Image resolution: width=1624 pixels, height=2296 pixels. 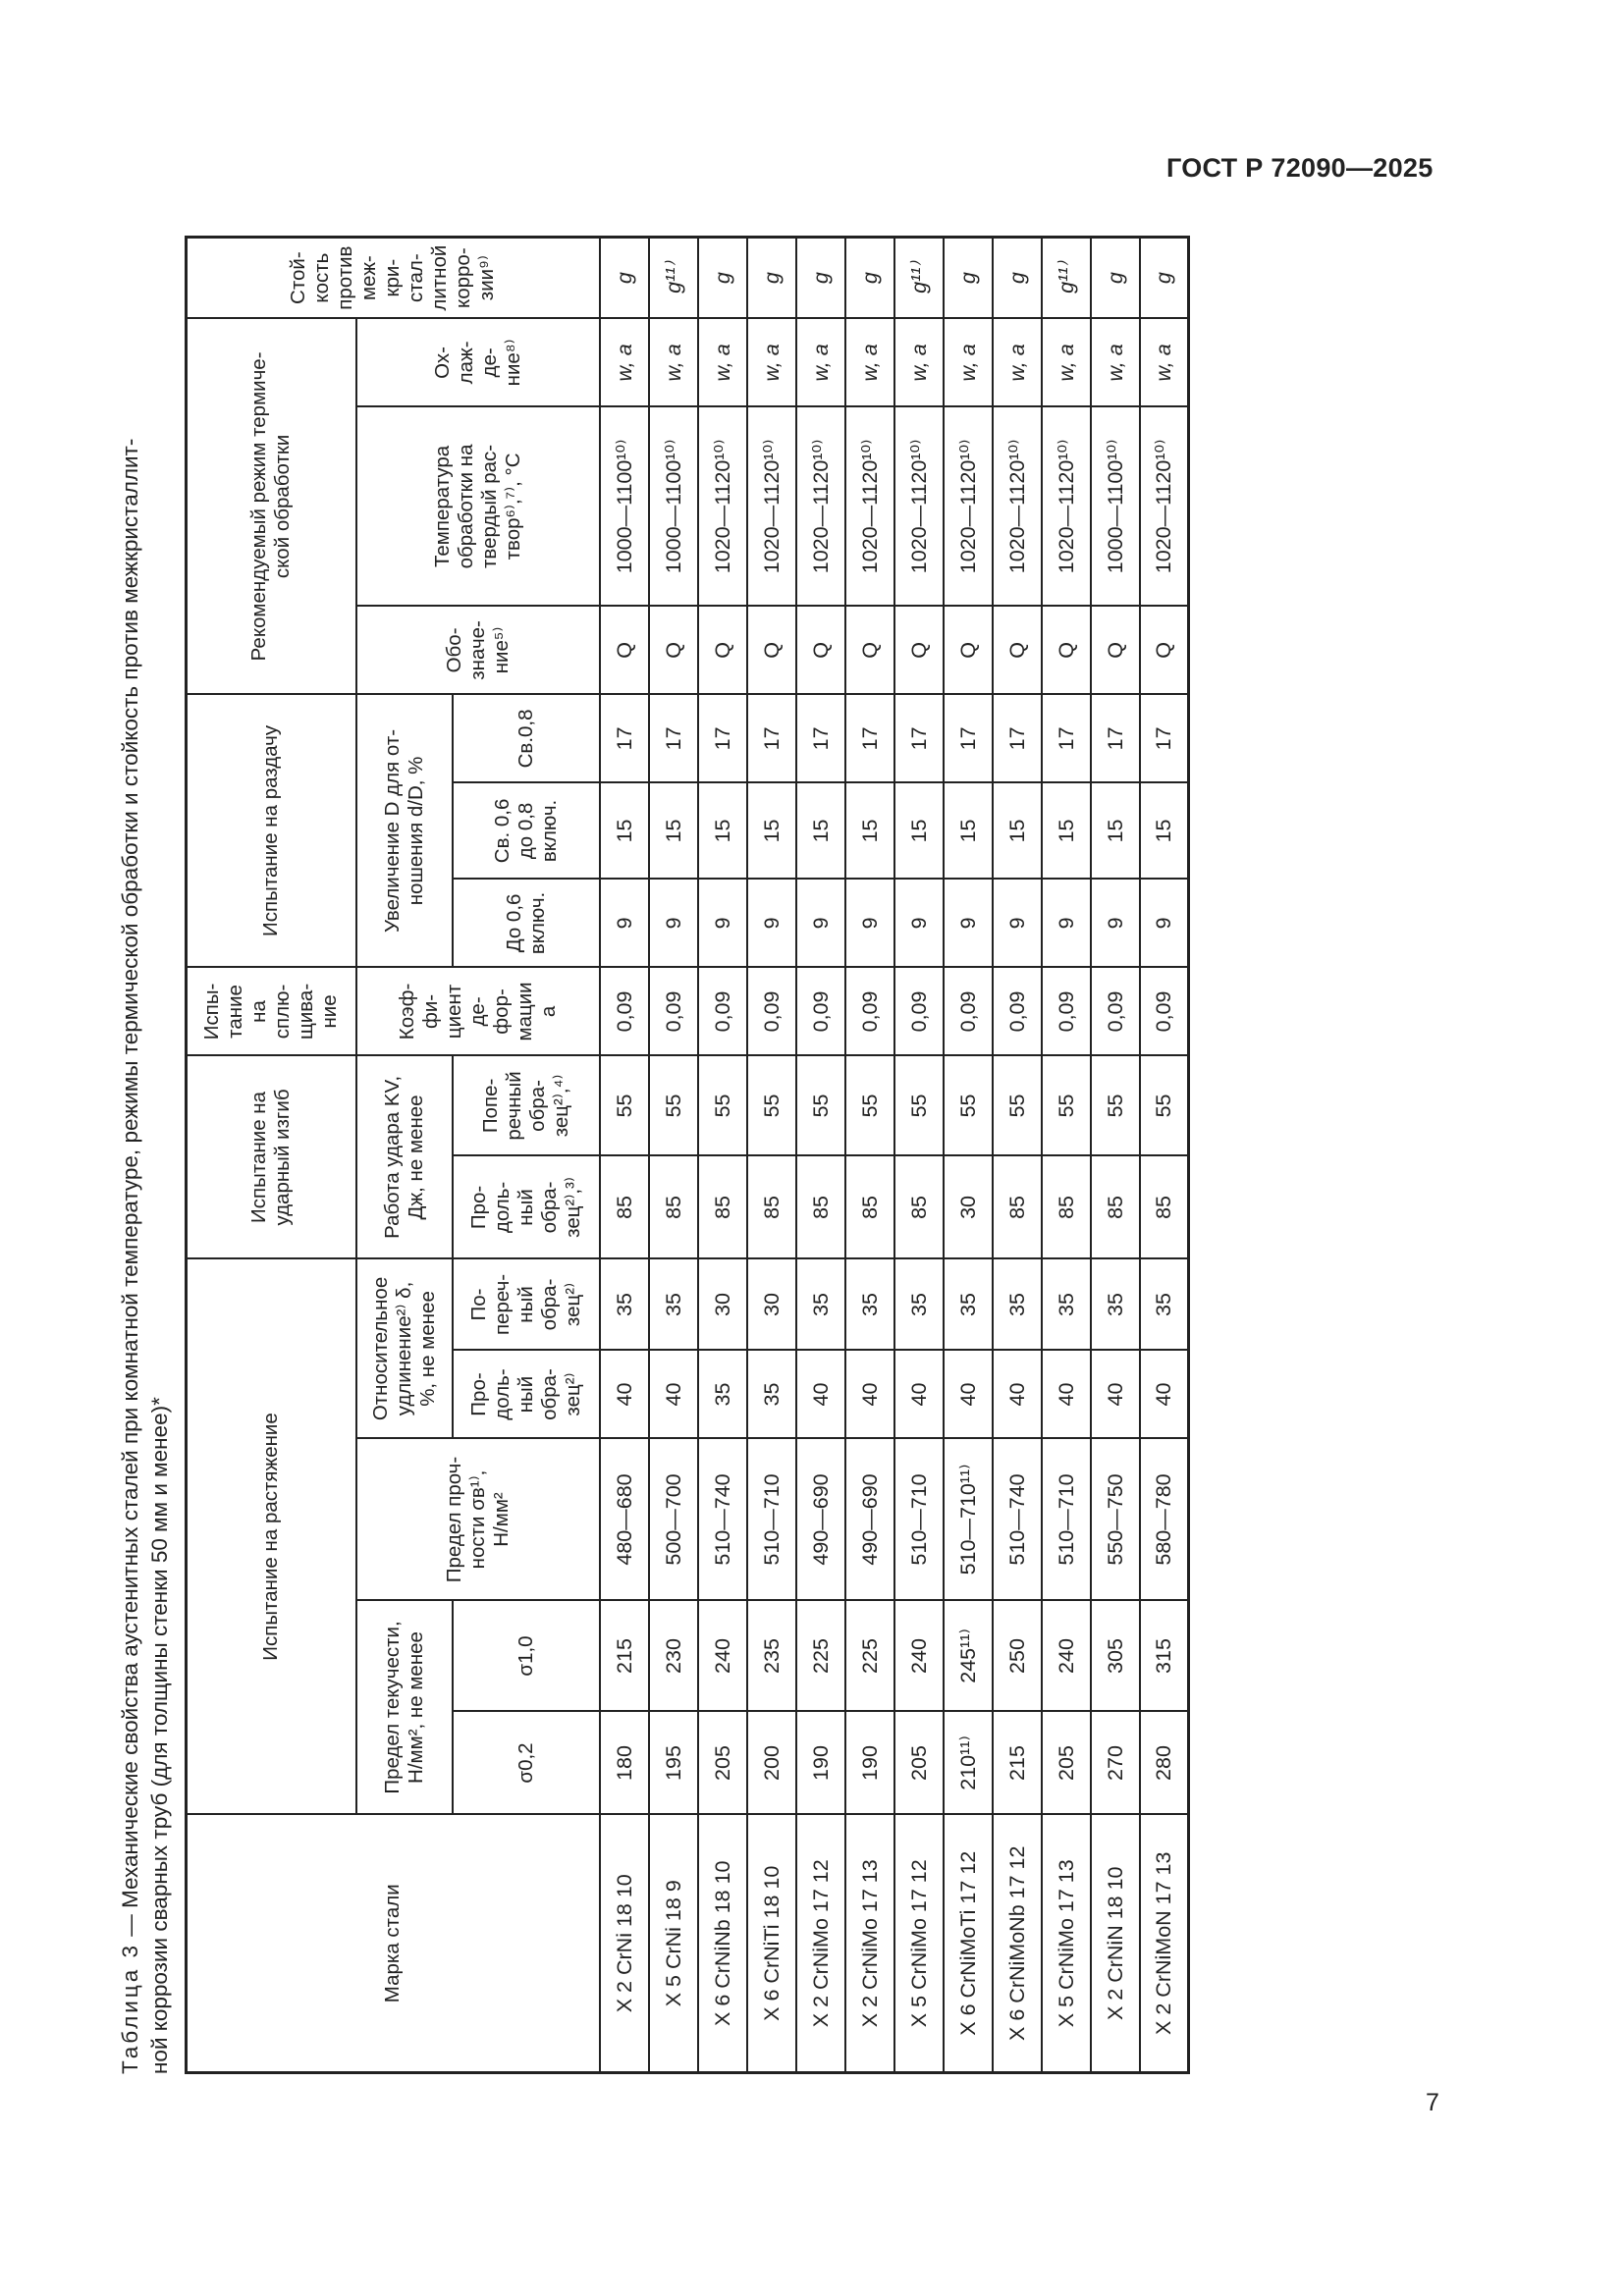 I want to click on table-cell: 215, so click(x=624, y=1656).